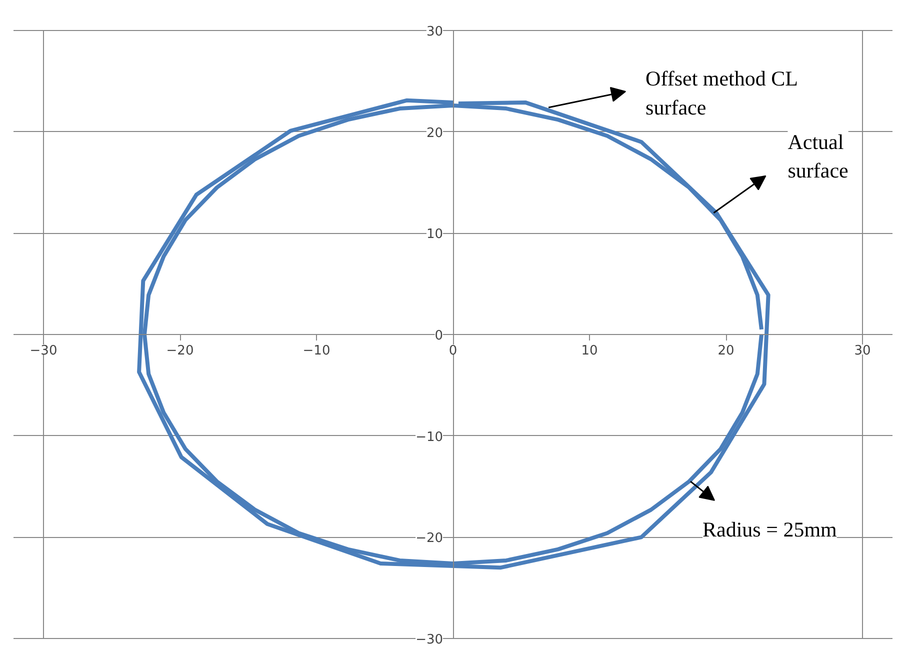 The width and height of the screenshot is (906, 668). What do you see at coordinates (180, 351) in the screenshot?
I see `x-tick-label: −20` at bounding box center [180, 351].